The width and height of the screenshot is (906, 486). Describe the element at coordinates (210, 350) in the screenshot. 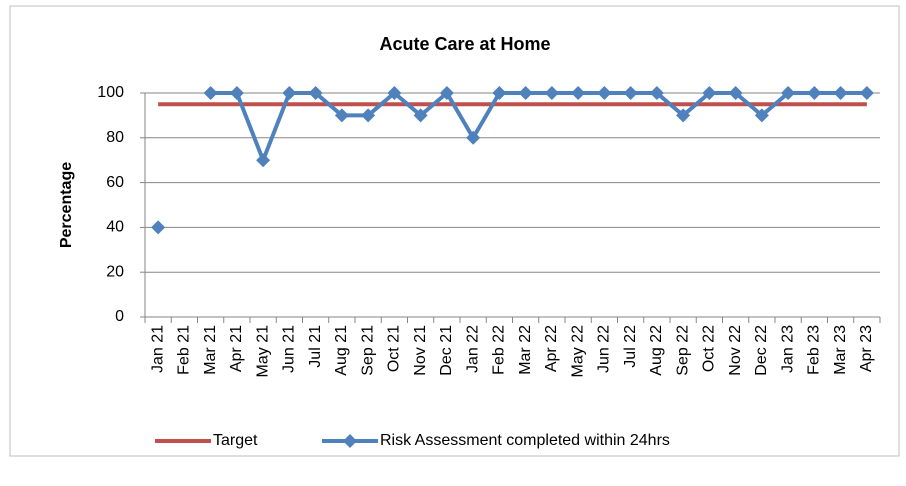

I see `x-tick-label: Mar 21` at that location.